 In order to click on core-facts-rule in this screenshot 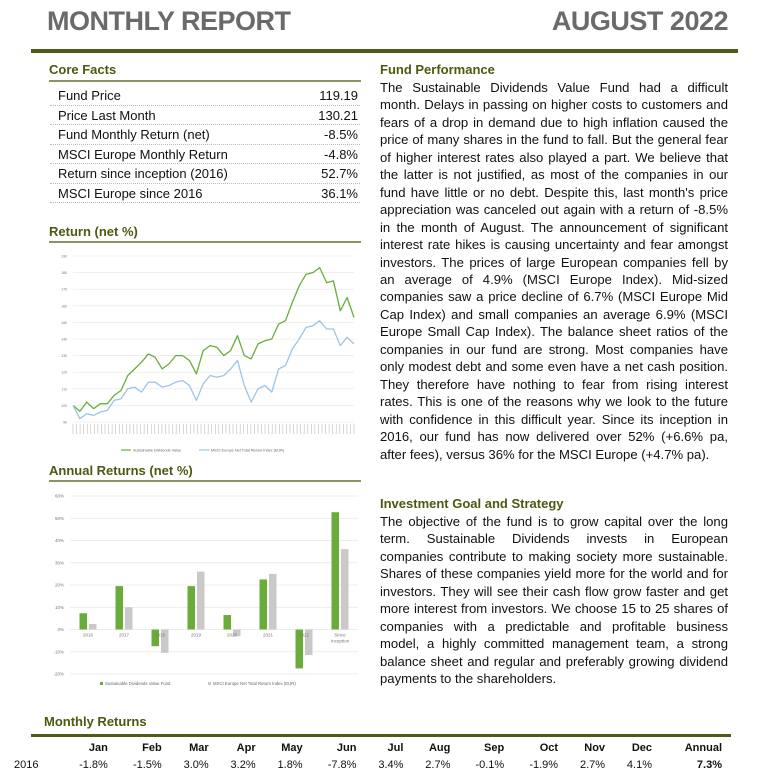, I will do `click(205, 81)`.